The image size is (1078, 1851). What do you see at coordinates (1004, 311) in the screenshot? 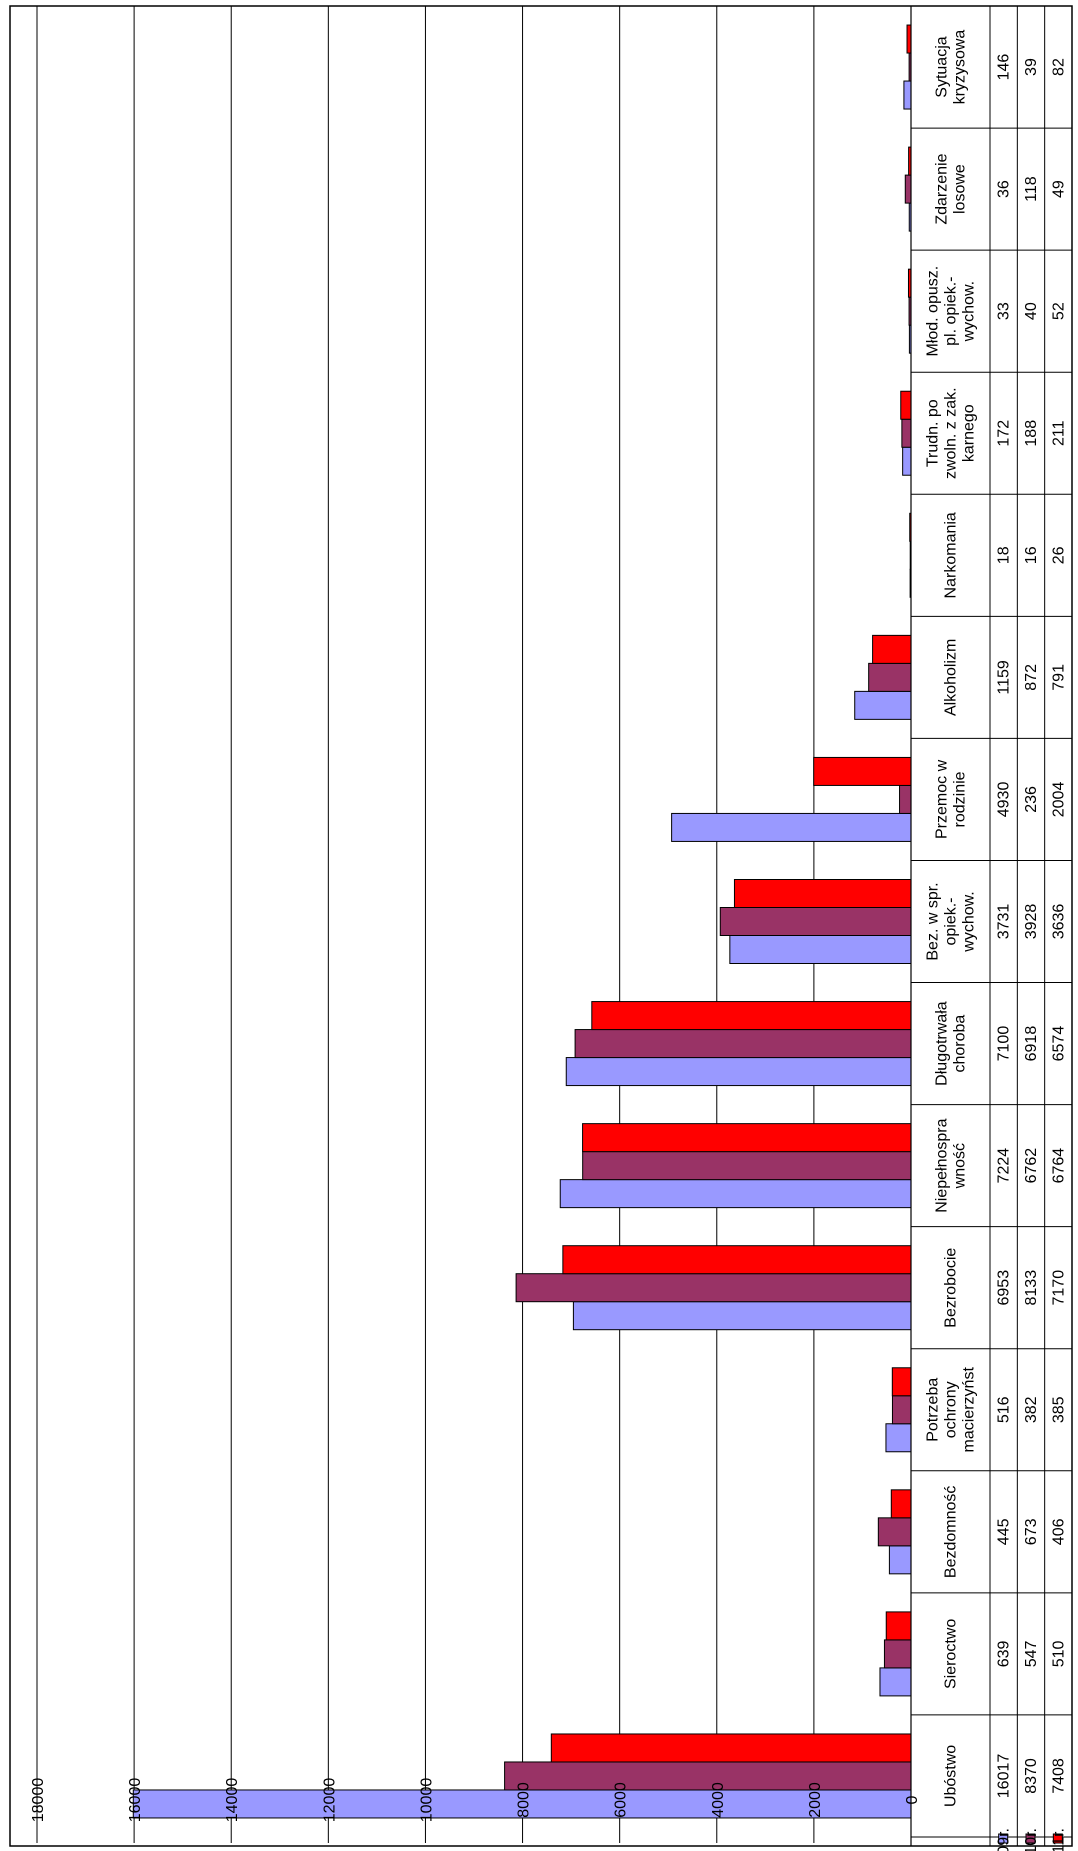
I see `data-label: 33` at bounding box center [1004, 311].